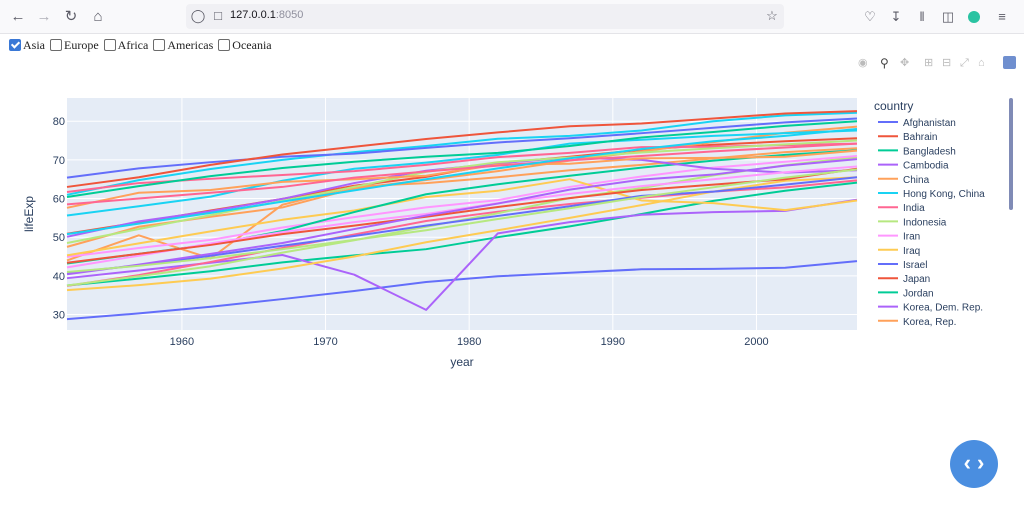 Image resolution: width=1024 pixels, height=512 pixels. What do you see at coordinates (485, 16) in the screenshot?
I see `url-bar: ◯ □ 127.0.0.1:8050 ☆` at bounding box center [485, 16].